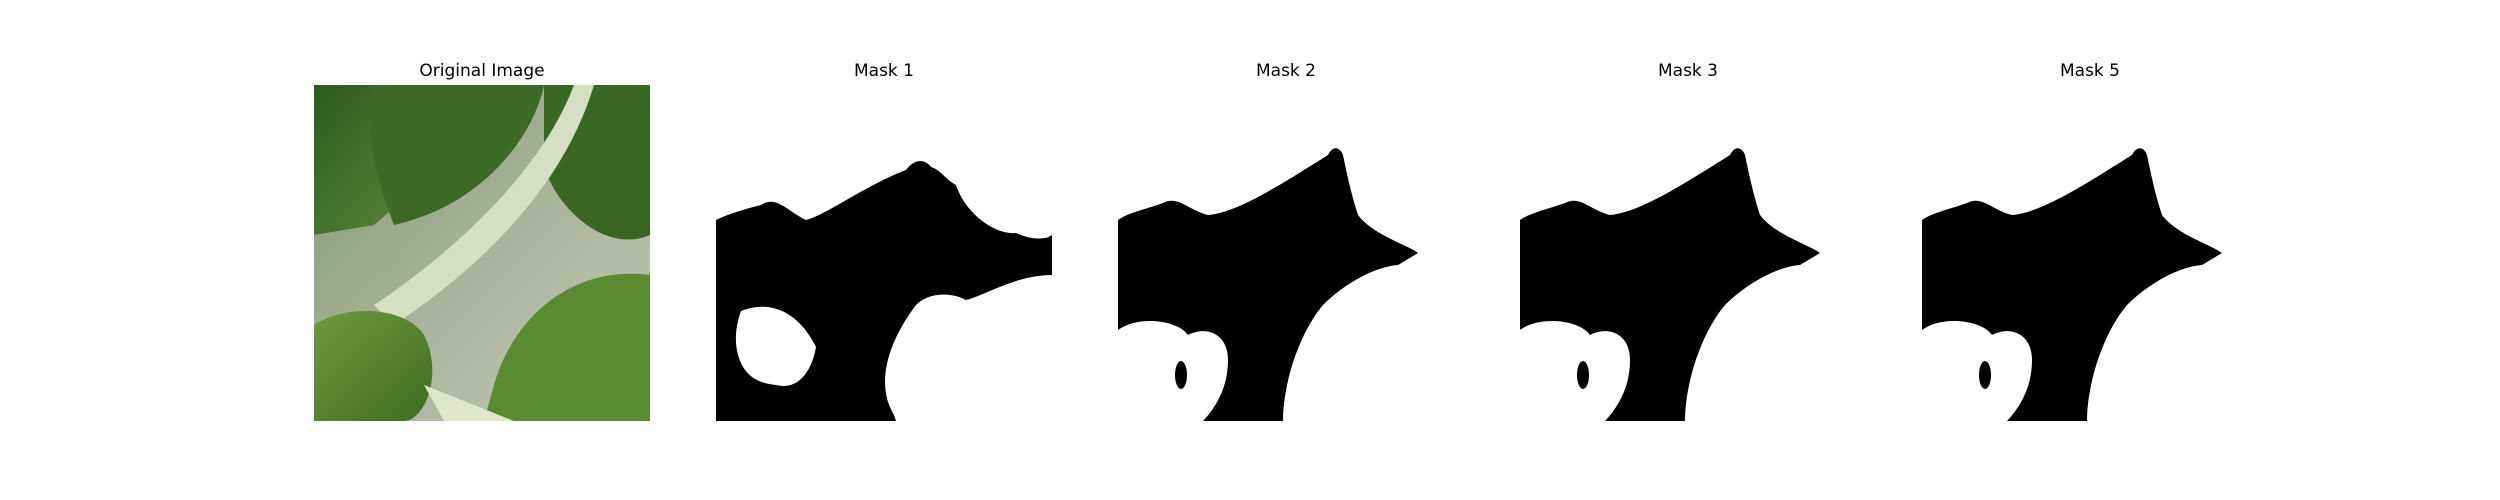  Describe the element at coordinates (482, 71) in the screenshot. I see `panel-title: Original Image` at that location.